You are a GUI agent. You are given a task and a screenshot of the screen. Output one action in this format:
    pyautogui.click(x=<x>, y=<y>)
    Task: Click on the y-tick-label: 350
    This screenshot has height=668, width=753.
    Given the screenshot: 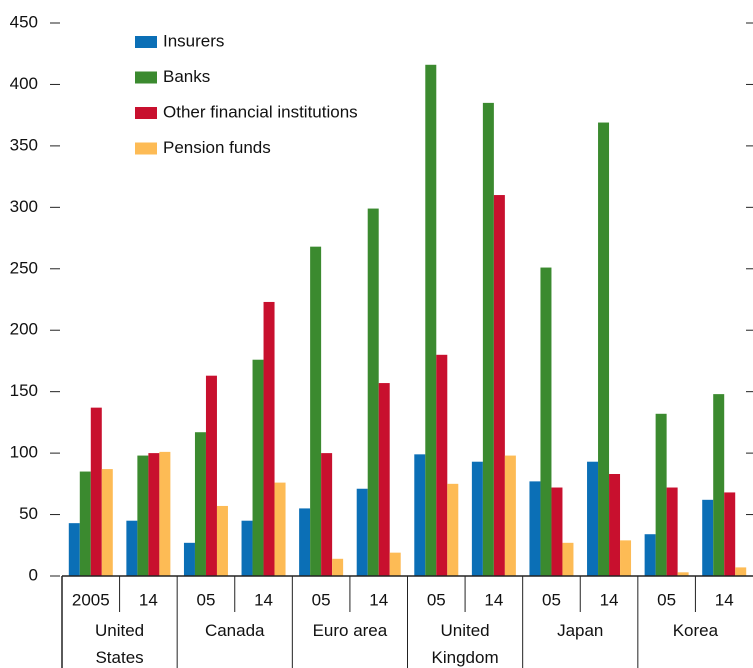 What is the action you would take?
    pyautogui.click(x=24, y=144)
    